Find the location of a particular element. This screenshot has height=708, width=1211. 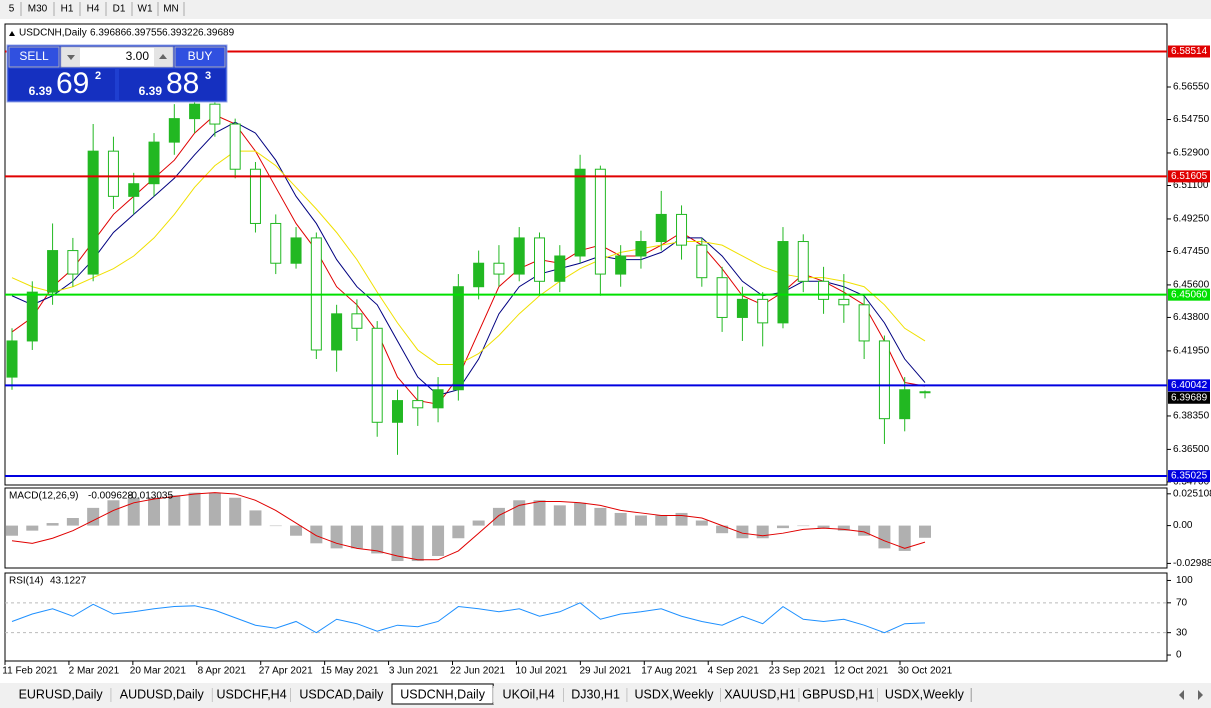

timeframe-button: D1 is located at coordinates (119, 9).